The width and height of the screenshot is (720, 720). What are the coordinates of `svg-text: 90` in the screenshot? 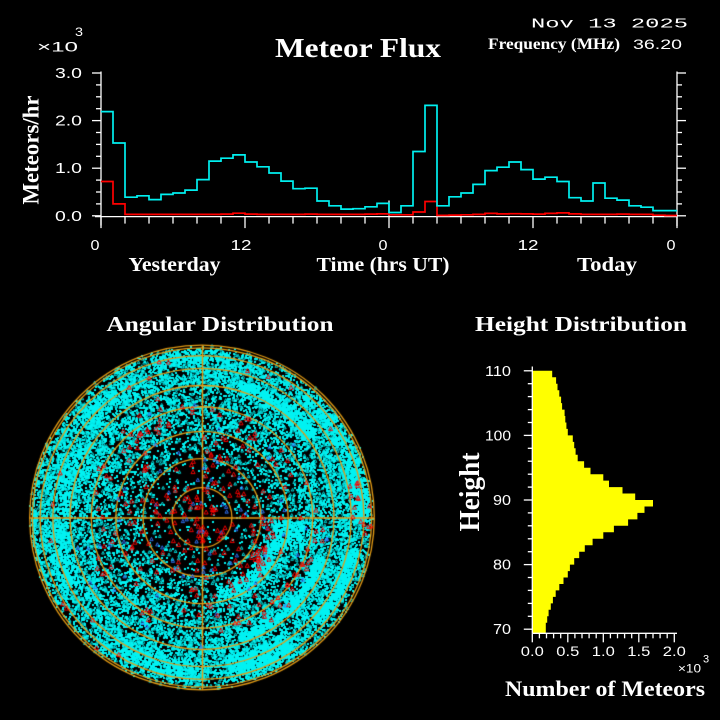 It's located at (502, 501).